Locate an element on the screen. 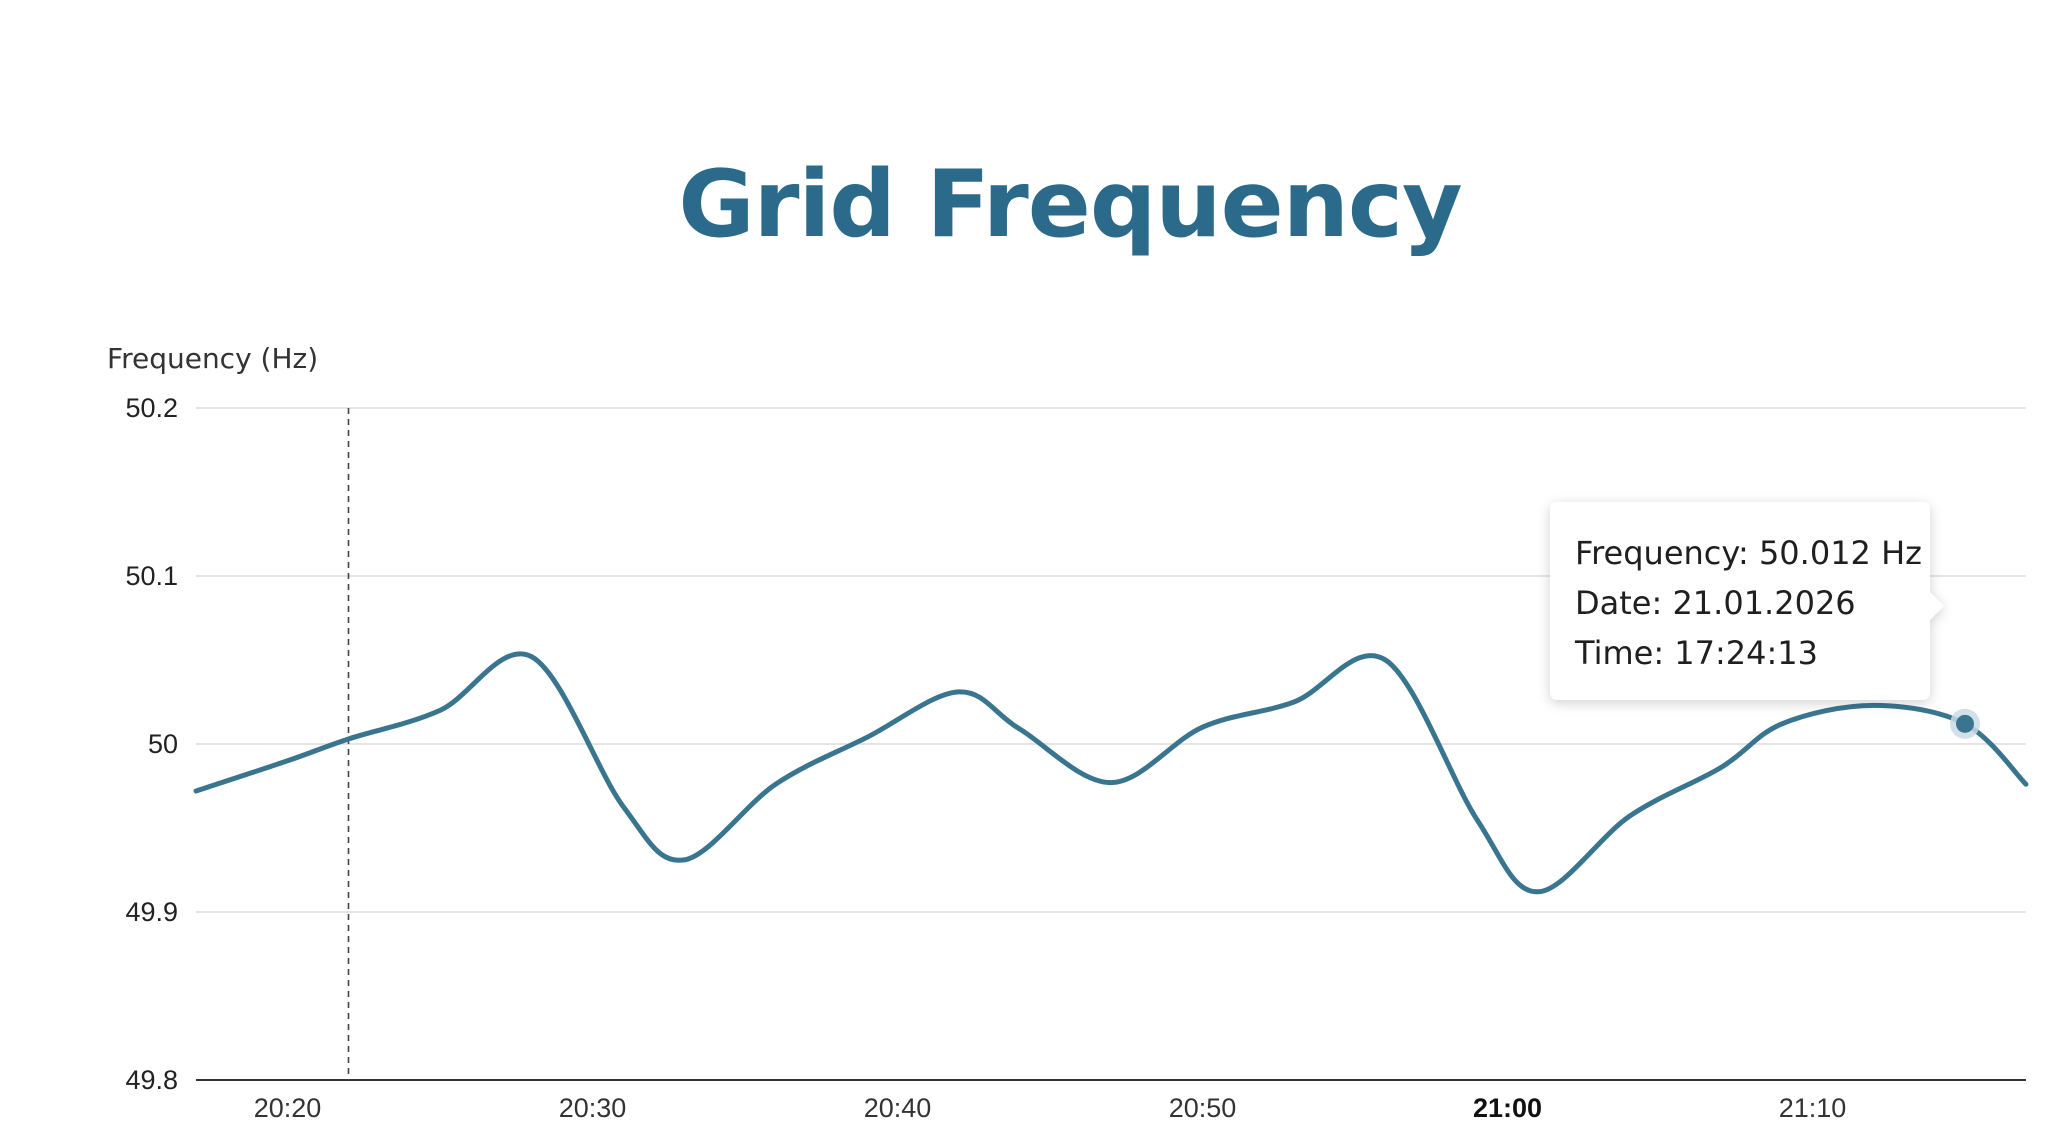  highlight-point is located at coordinates (1965, 723).